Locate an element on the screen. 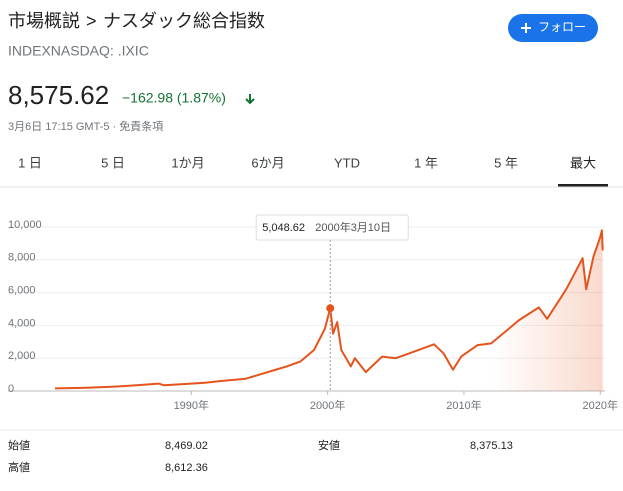 The height and width of the screenshot is (491, 623). symbol: INDEXNASDAQ: .IXIC is located at coordinates (78, 51).